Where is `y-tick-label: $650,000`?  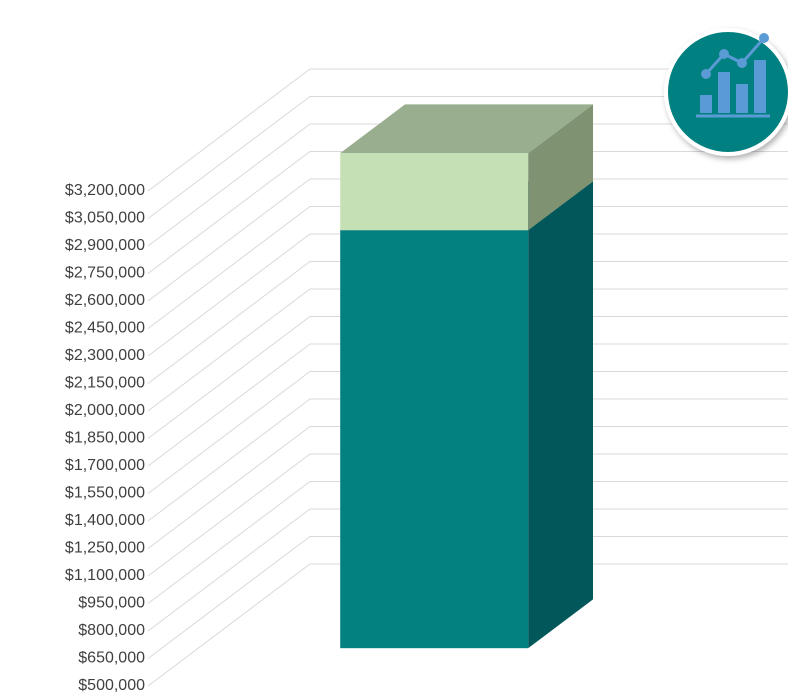
y-tick-label: $650,000 is located at coordinates (111, 658).